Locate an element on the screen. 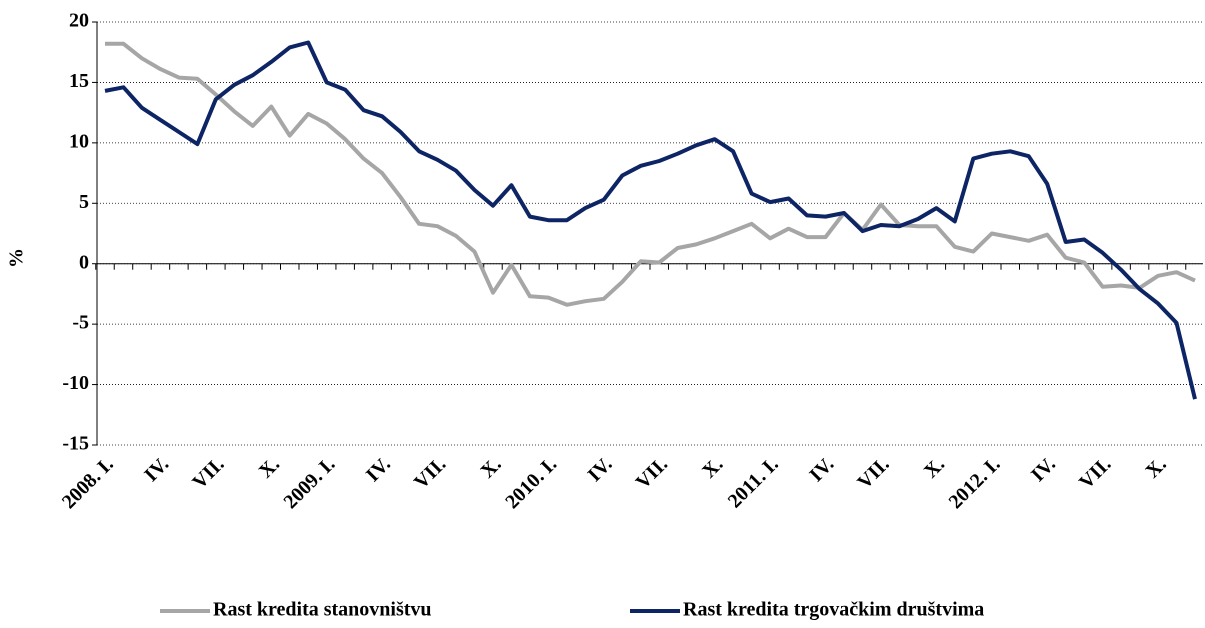 Image resolution: width=1205 pixels, height=628 pixels. x-tick-label: 2010. I. is located at coordinates (531, 483).